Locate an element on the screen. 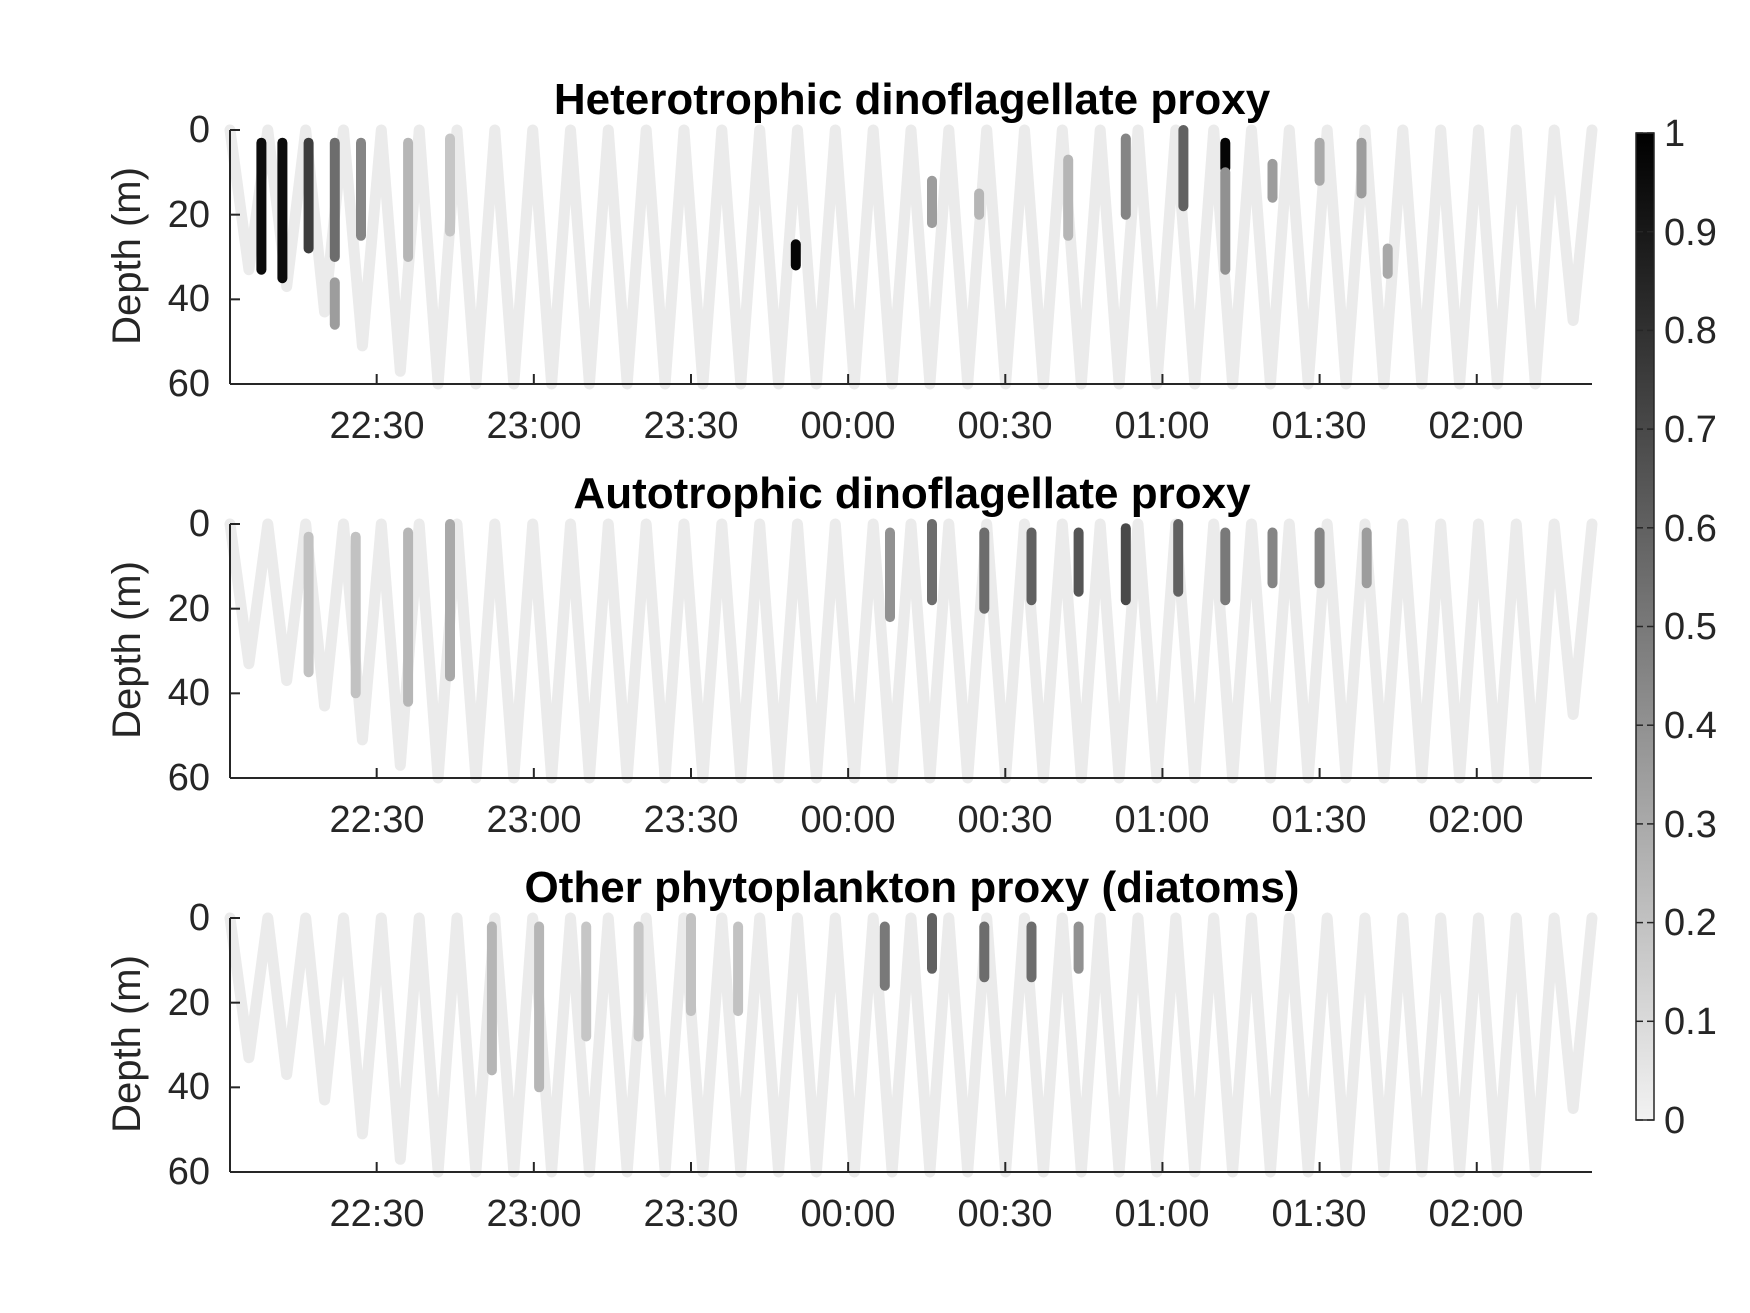 The height and width of the screenshot is (1313, 1750). colorbar-tick-label: 0.7 is located at coordinates (1690, 430).